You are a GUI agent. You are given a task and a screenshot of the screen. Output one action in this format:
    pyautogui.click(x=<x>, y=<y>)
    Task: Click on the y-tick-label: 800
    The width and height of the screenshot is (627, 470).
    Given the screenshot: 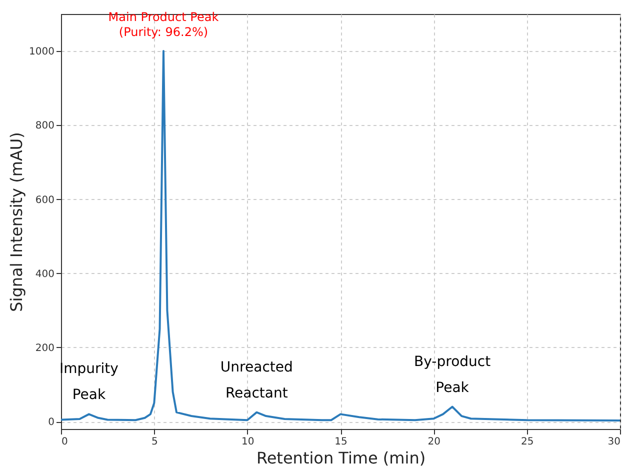 What is the action you would take?
    pyautogui.click(x=44, y=126)
    